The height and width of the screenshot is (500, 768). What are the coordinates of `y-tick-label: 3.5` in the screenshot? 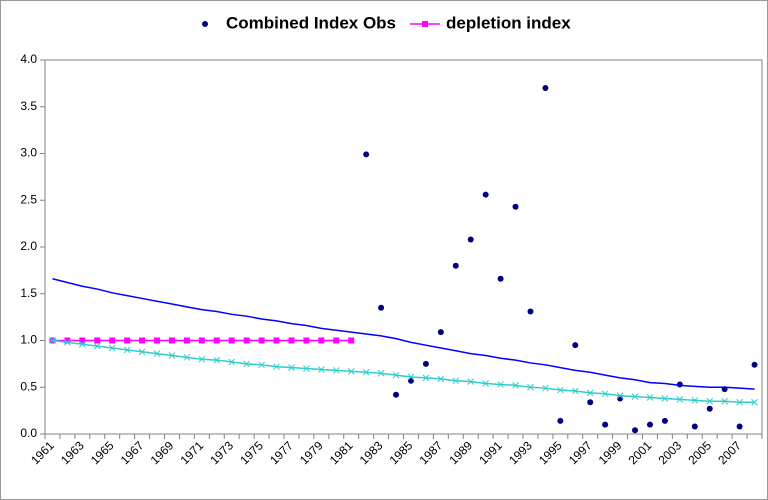 It's located at (28, 106).